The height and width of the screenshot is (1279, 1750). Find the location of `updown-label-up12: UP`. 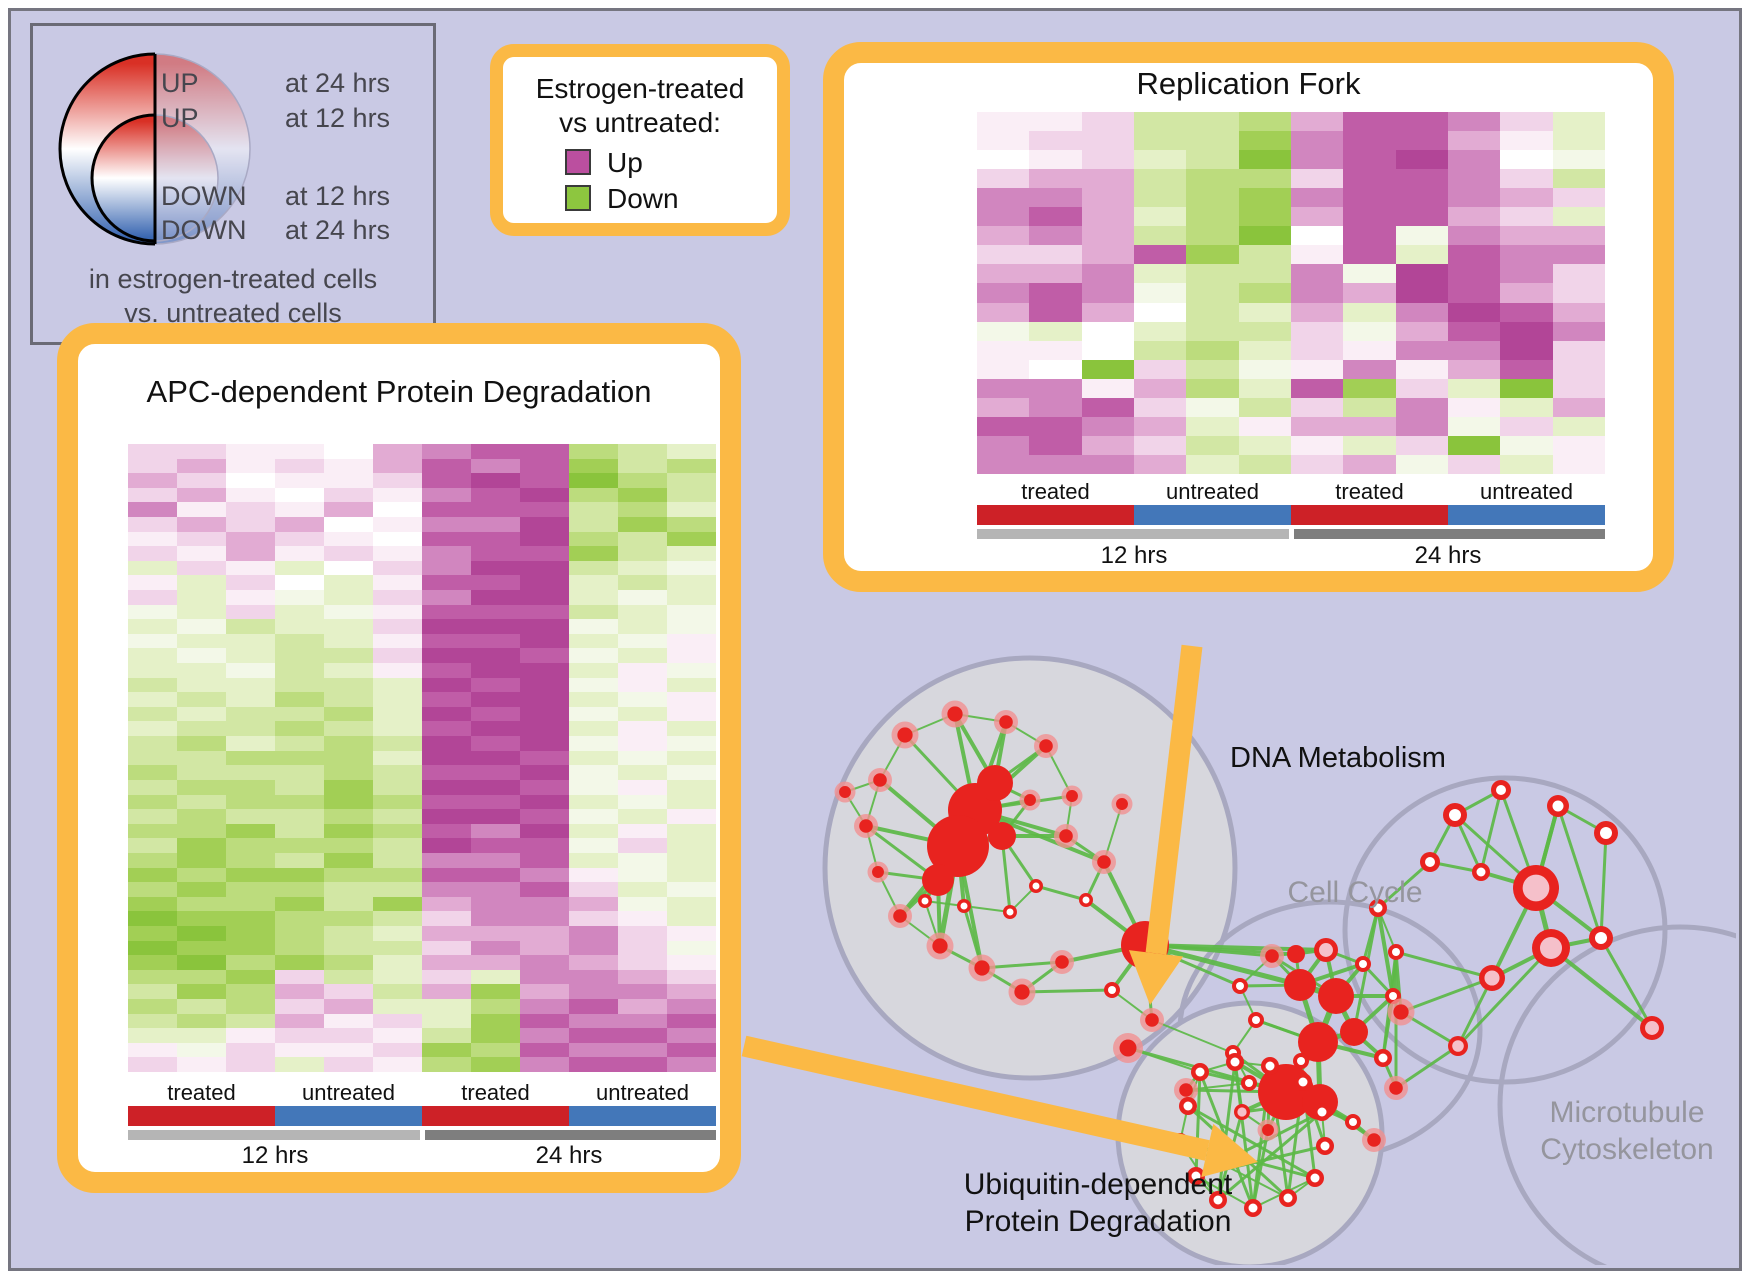

updown-label-up12: UP is located at coordinates (180, 118).